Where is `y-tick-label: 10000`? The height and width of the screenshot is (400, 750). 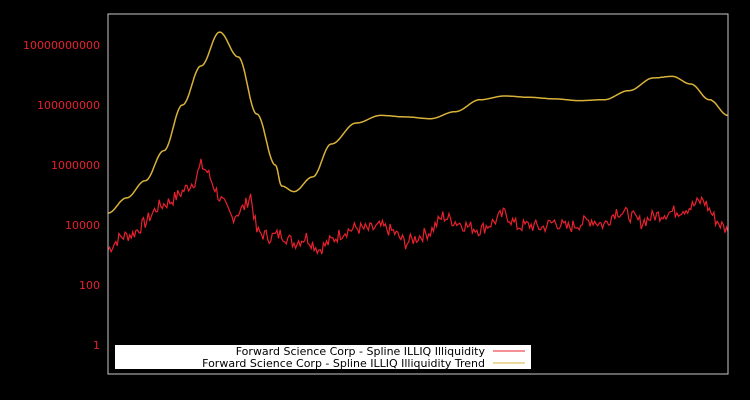 y-tick-label: 10000 is located at coordinates (82, 225).